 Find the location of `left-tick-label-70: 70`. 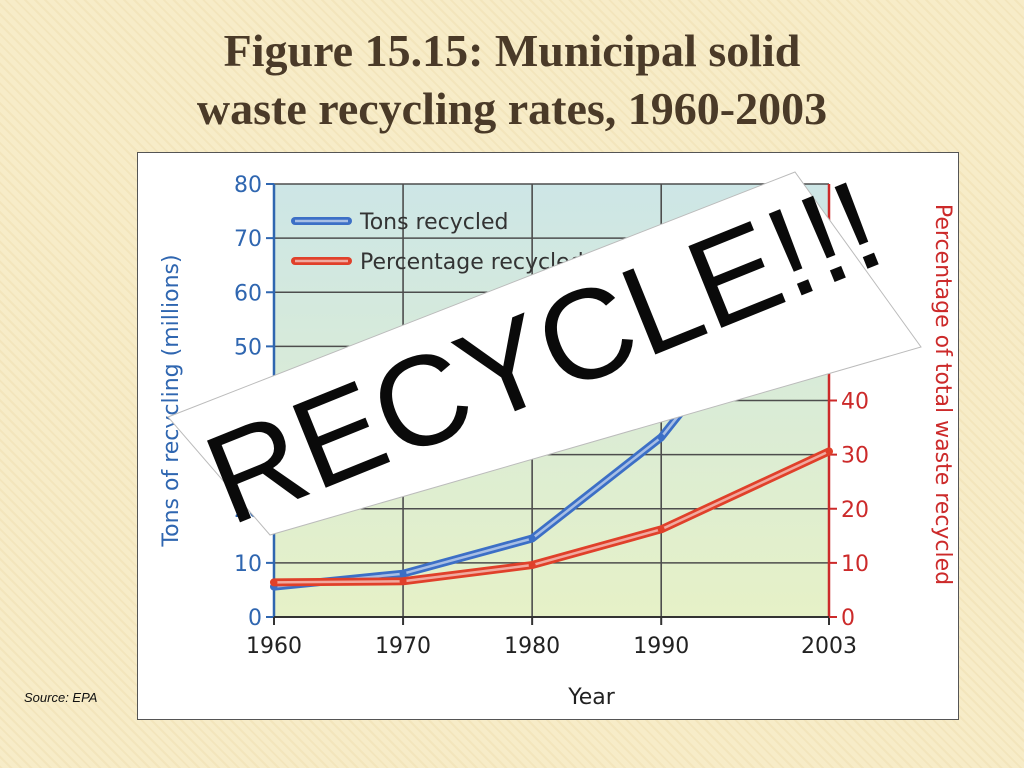

left-tick-label-70: 70 is located at coordinates (248, 239).